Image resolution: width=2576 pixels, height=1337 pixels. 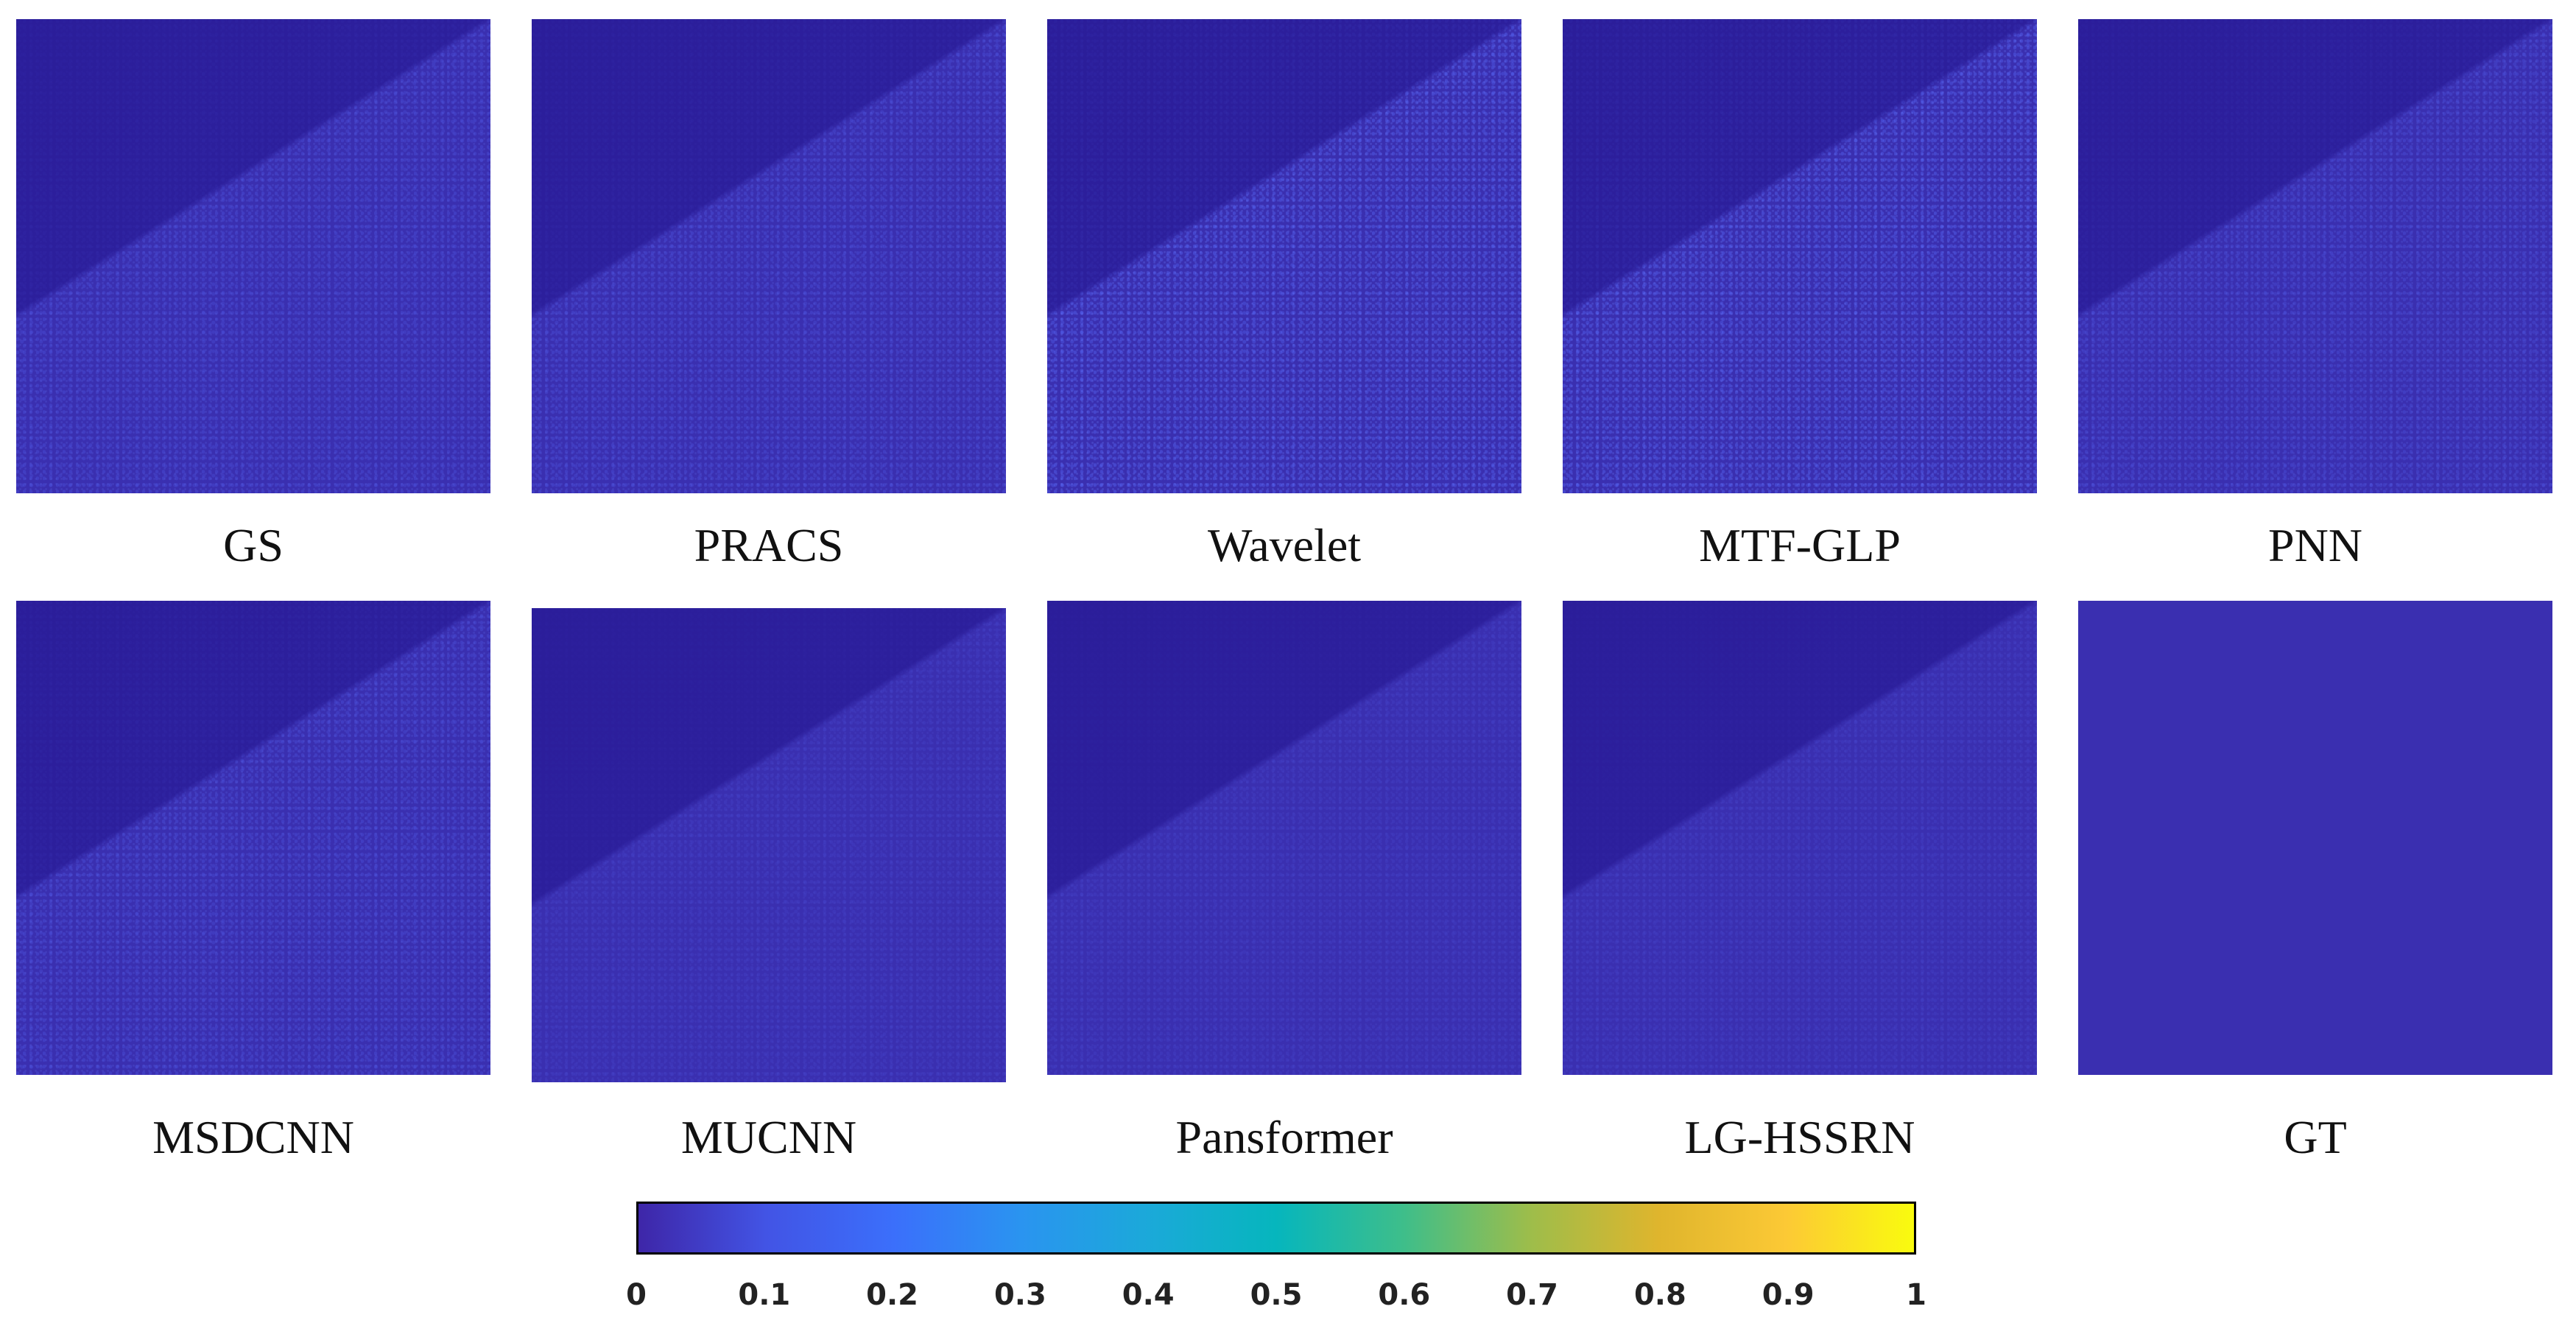 What do you see at coordinates (2315, 256) in the screenshot?
I see `error-map-pnn` at bounding box center [2315, 256].